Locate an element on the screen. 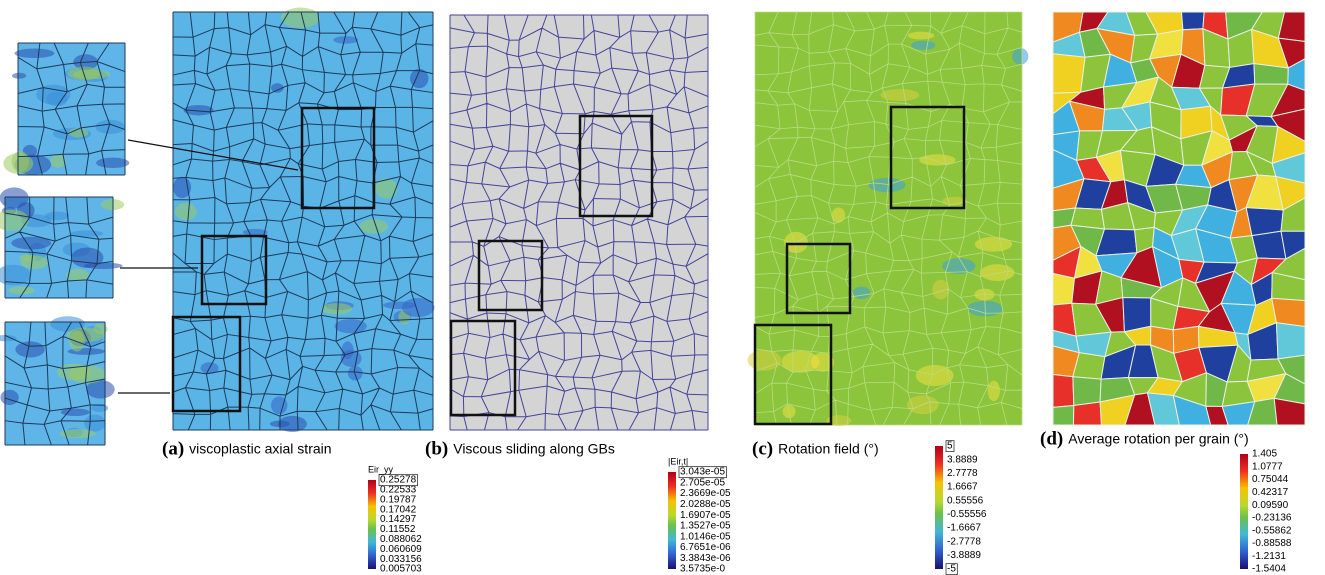  panel-label: (d) is located at coordinates (1051, 438).